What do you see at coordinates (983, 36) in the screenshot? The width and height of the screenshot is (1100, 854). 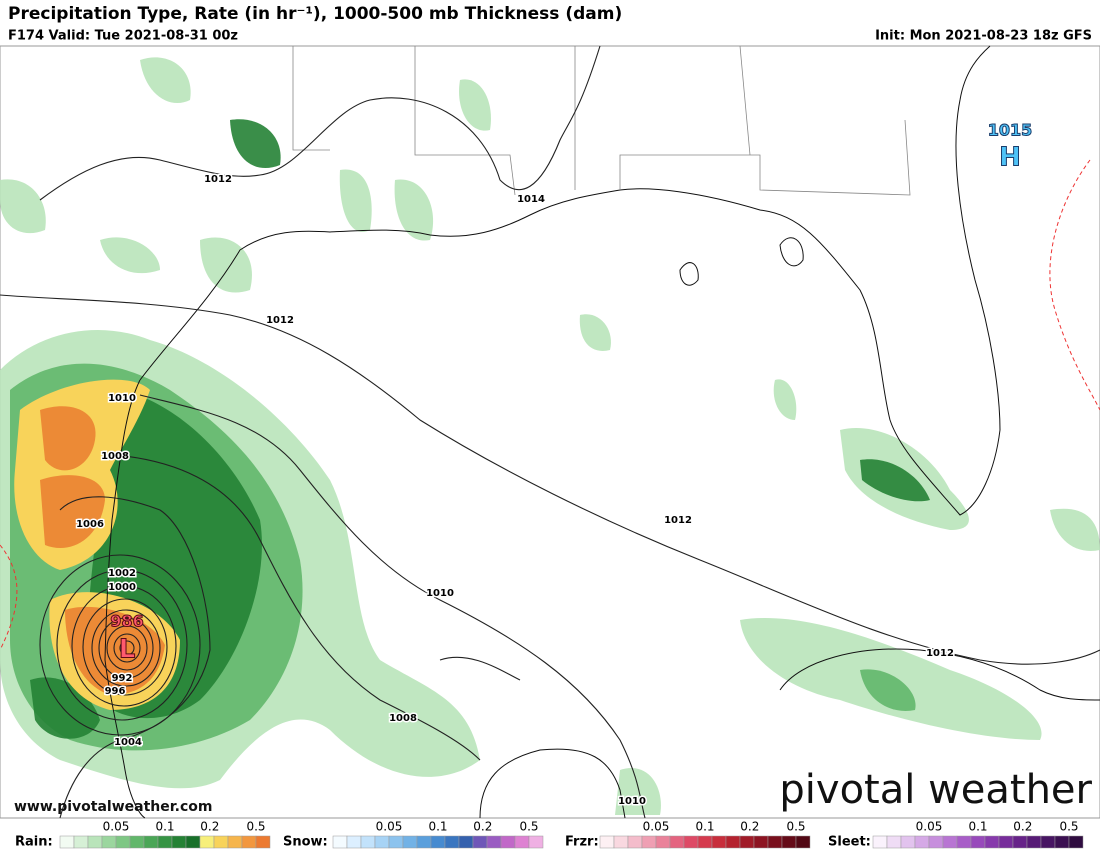 I see `init-time: Init: Mon 2021-08-23 18z GFS` at bounding box center [983, 36].